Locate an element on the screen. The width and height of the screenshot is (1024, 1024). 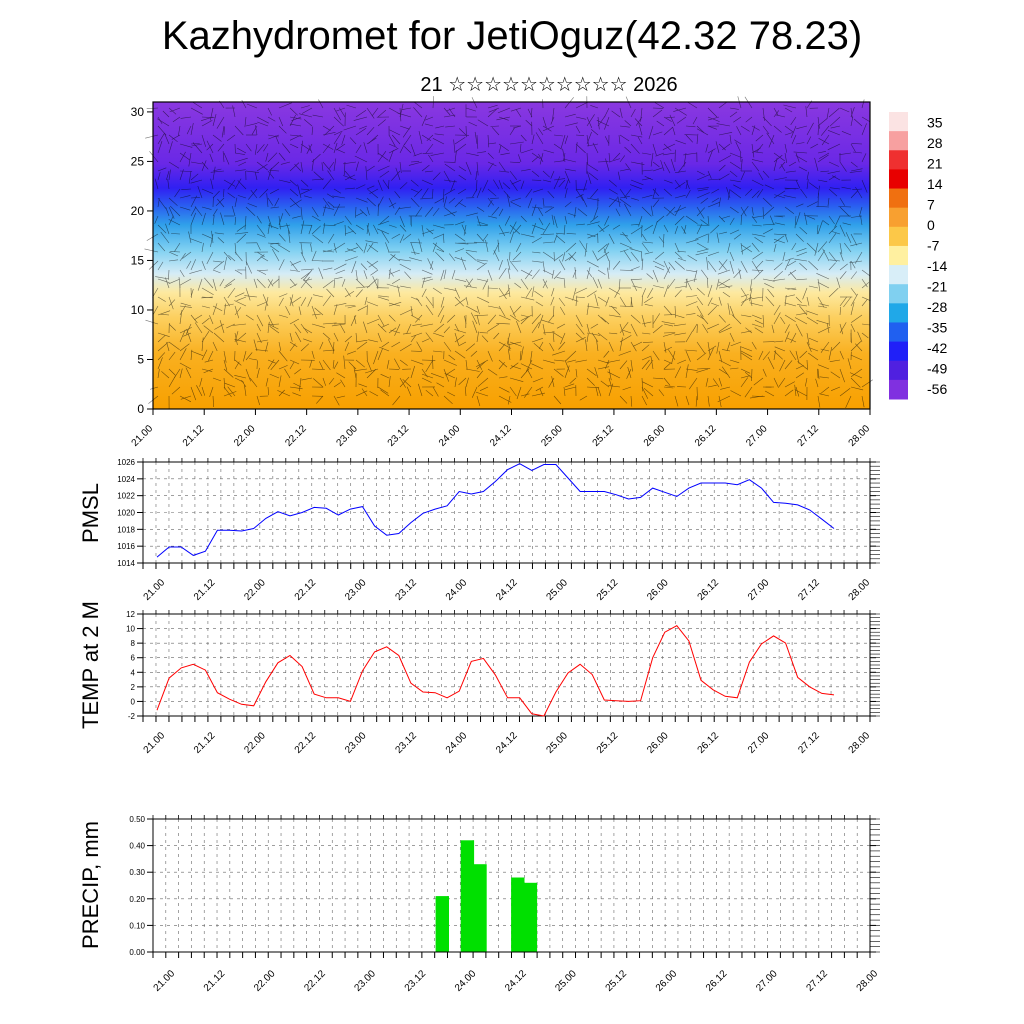
colorbar-swatch is located at coordinates (898, 332).